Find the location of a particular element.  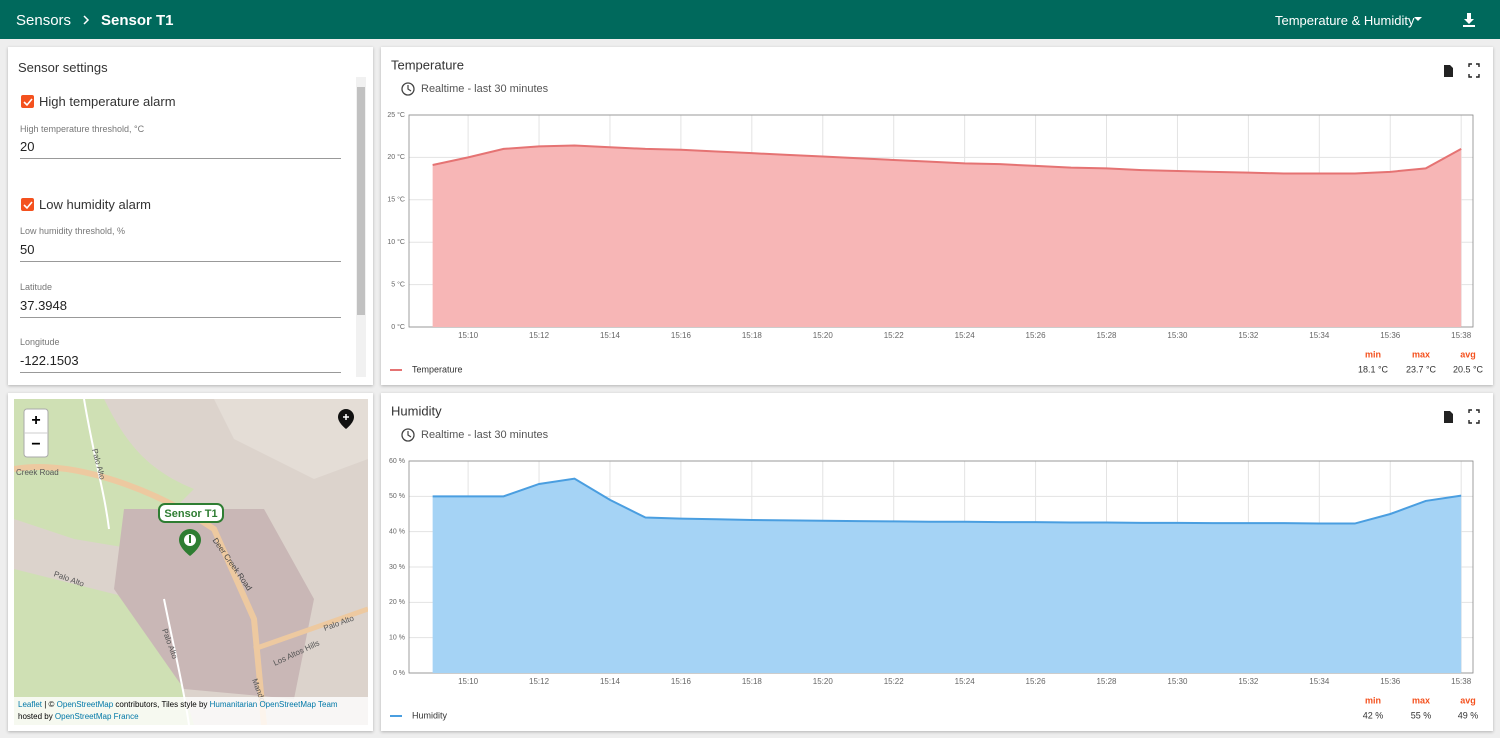

card-title: Sensor settings is located at coordinates (63, 67).